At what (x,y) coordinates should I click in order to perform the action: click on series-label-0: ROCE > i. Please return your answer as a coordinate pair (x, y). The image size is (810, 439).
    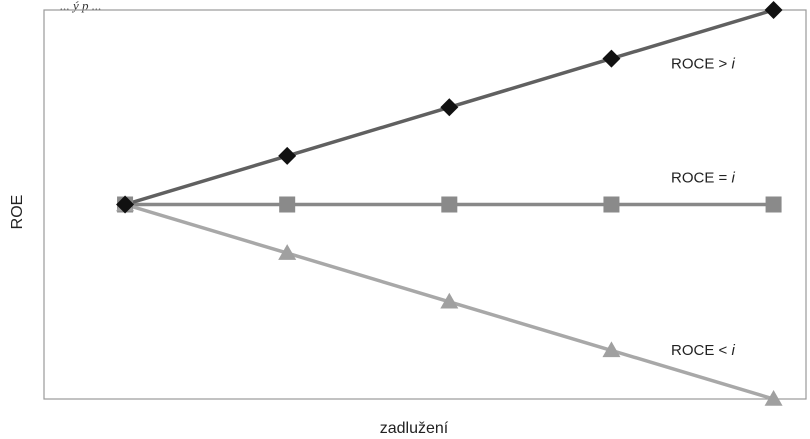
    Looking at the image, I should click on (703, 63).